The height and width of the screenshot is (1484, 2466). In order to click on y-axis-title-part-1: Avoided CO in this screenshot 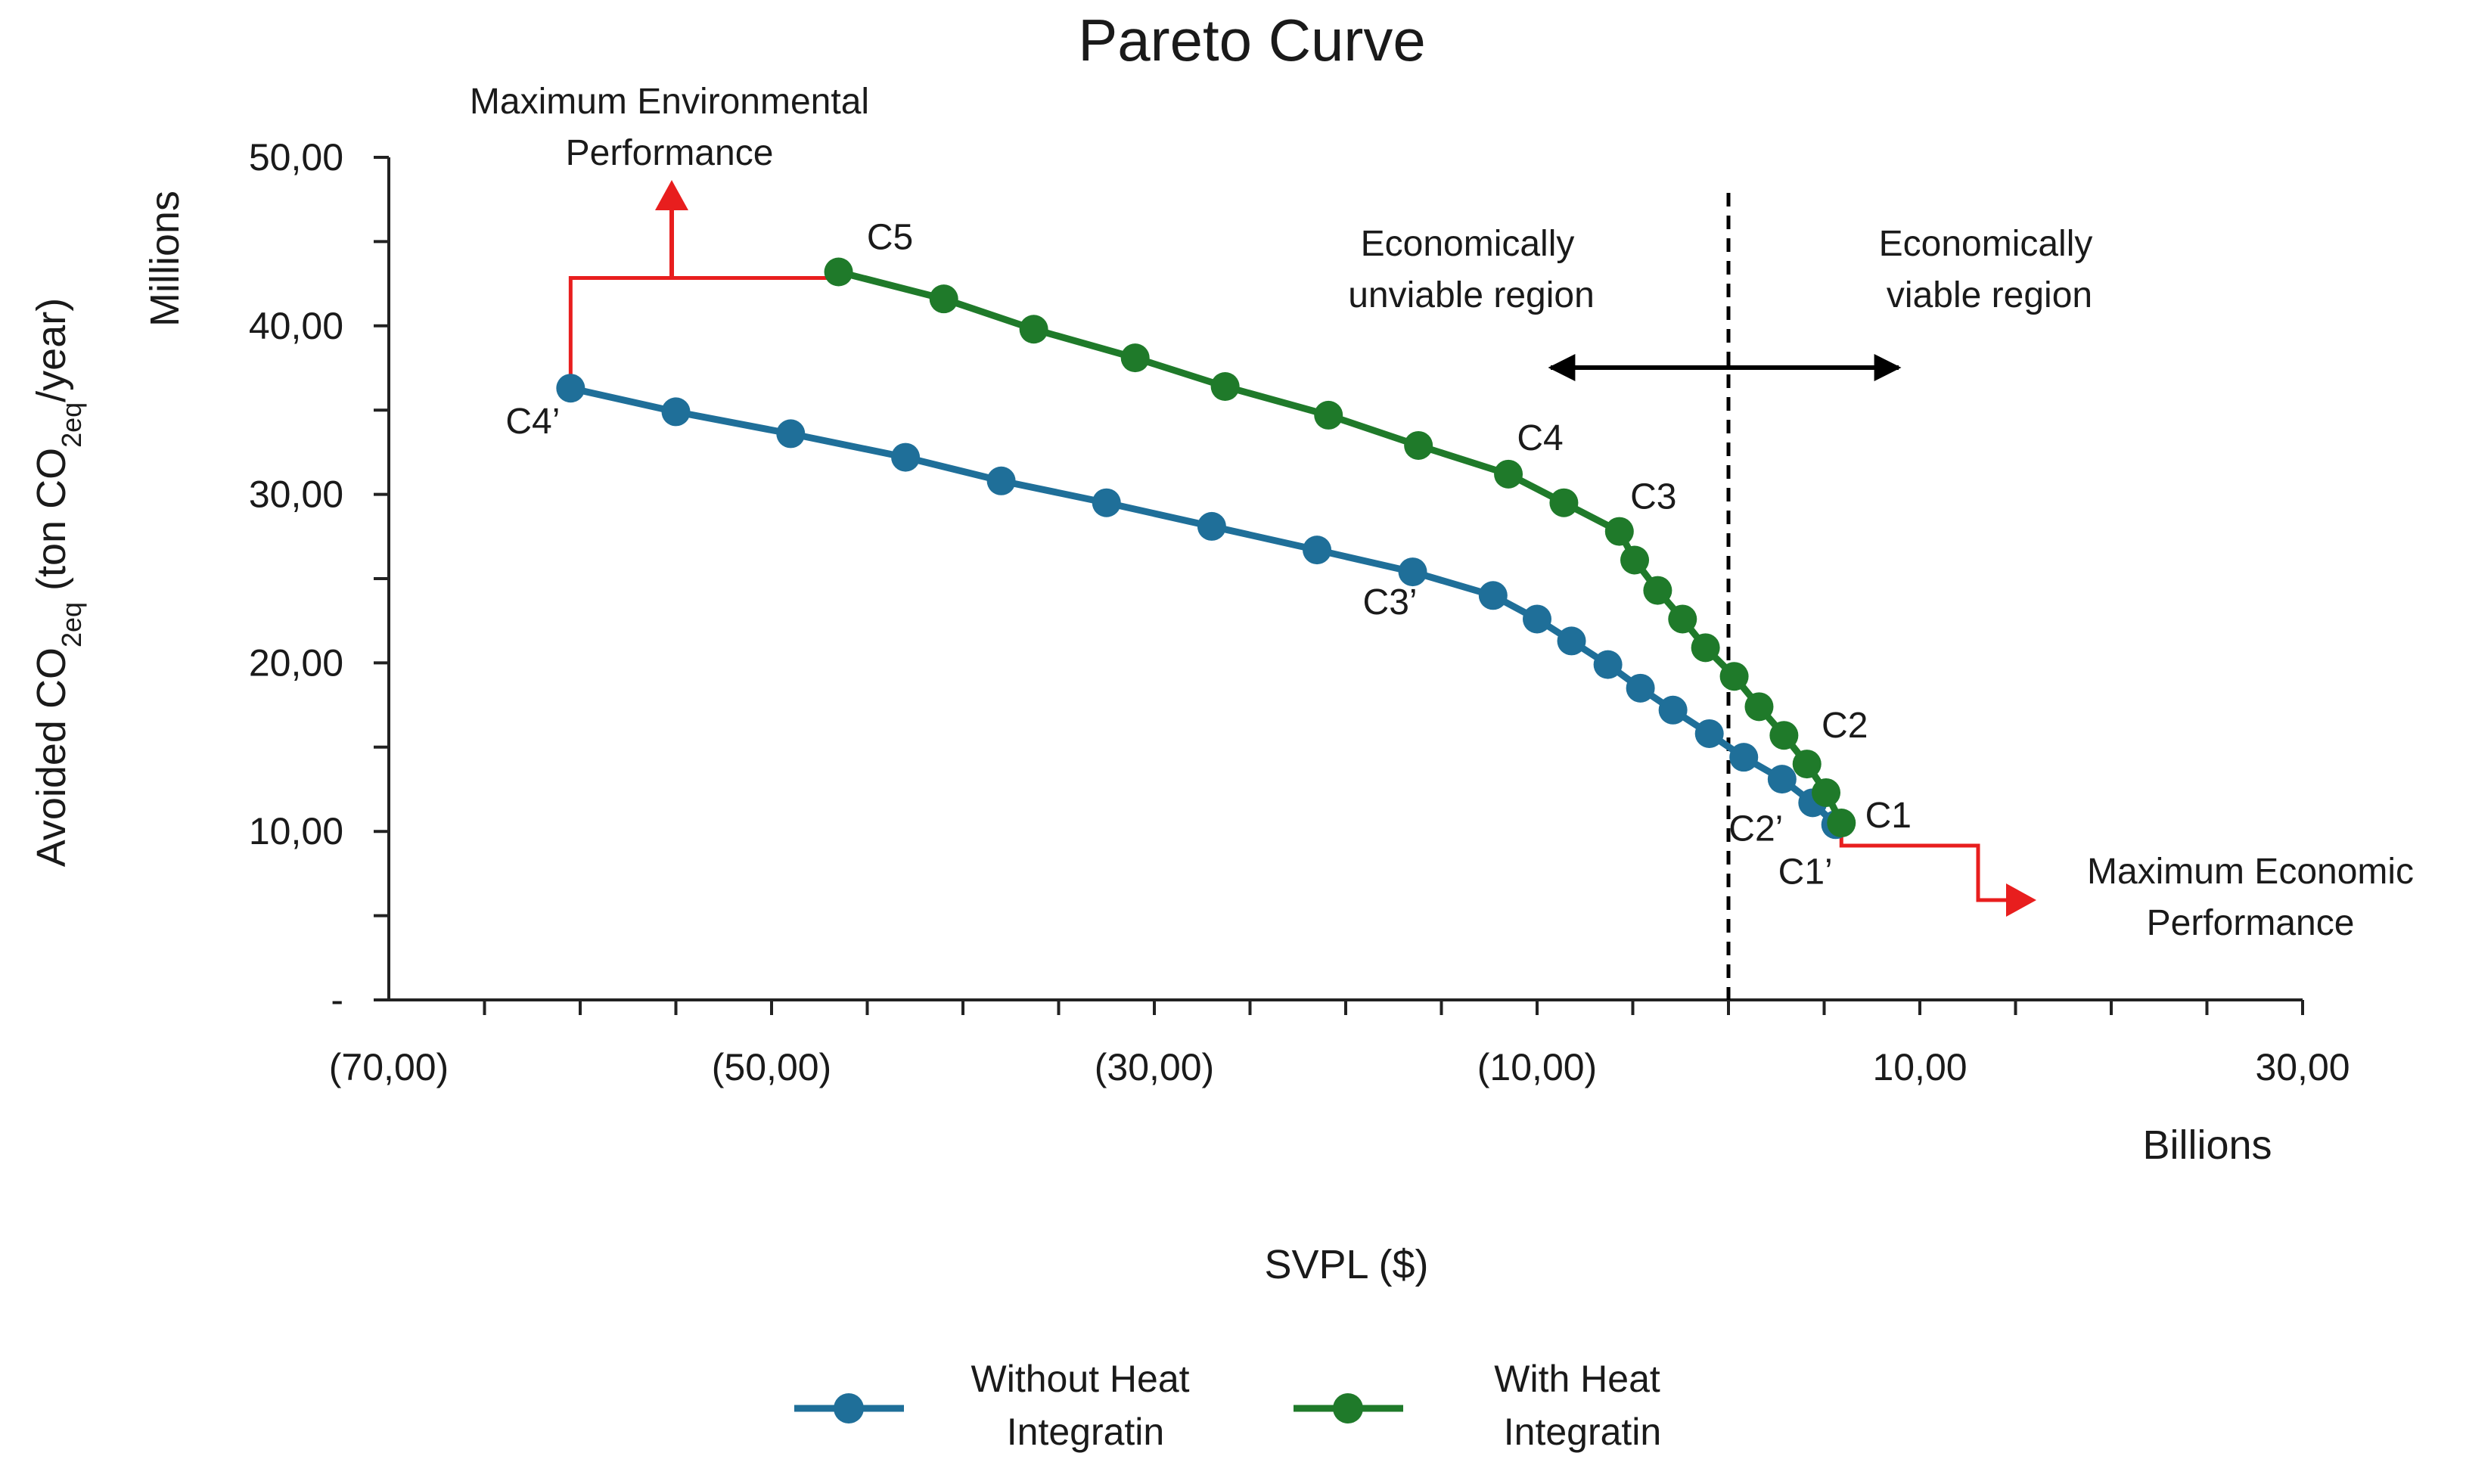, I will do `click(52, 757)`.